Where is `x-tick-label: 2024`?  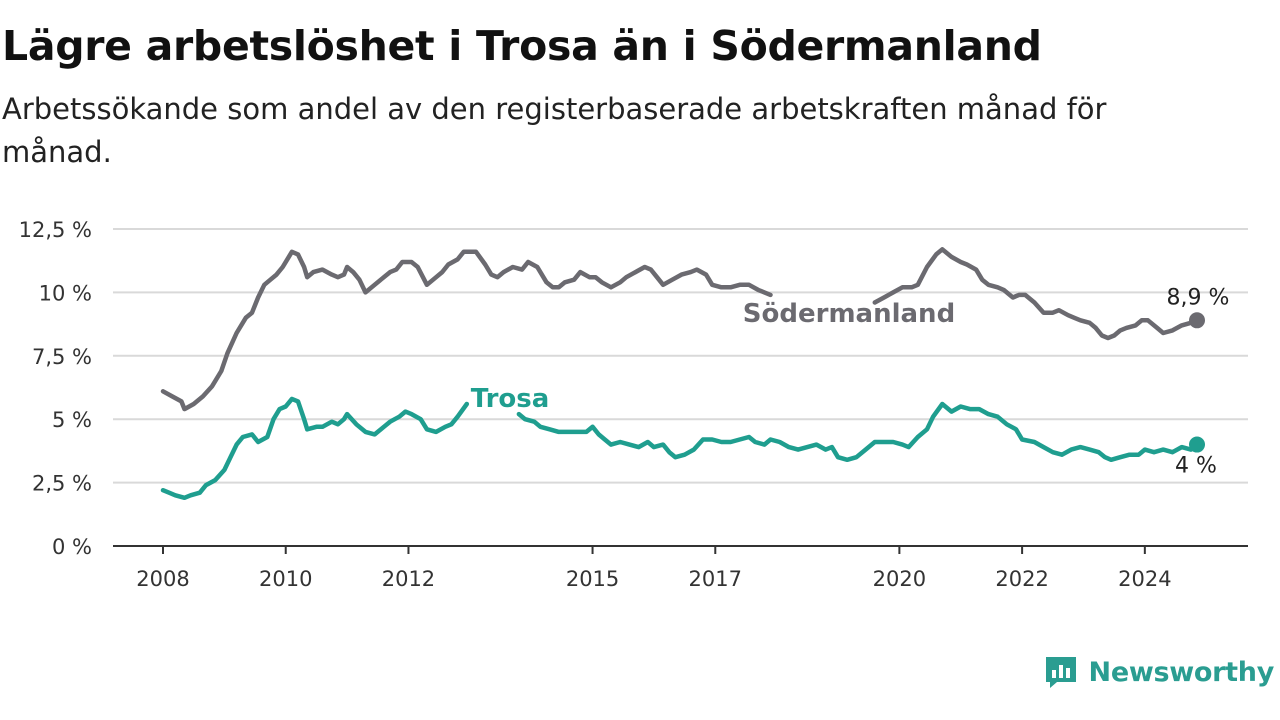
x-tick-label: 2024 is located at coordinates (1144, 579).